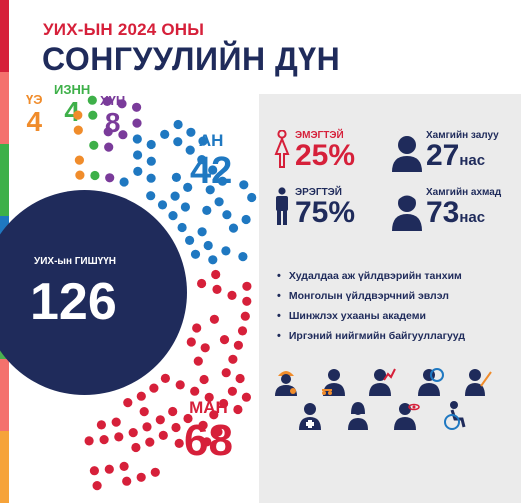  Describe the element at coordinates (444, 153) in the screenshot. I see `youngest-stat: Хамгийн залуу 27нас` at that location.